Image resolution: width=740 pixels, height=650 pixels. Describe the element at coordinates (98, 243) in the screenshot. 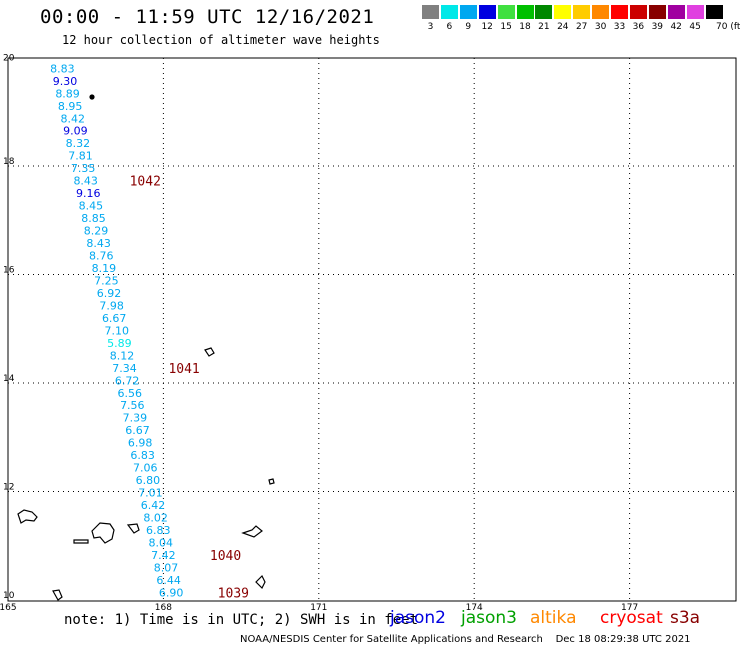

I see `wave-height-reading: 8.43` at that location.